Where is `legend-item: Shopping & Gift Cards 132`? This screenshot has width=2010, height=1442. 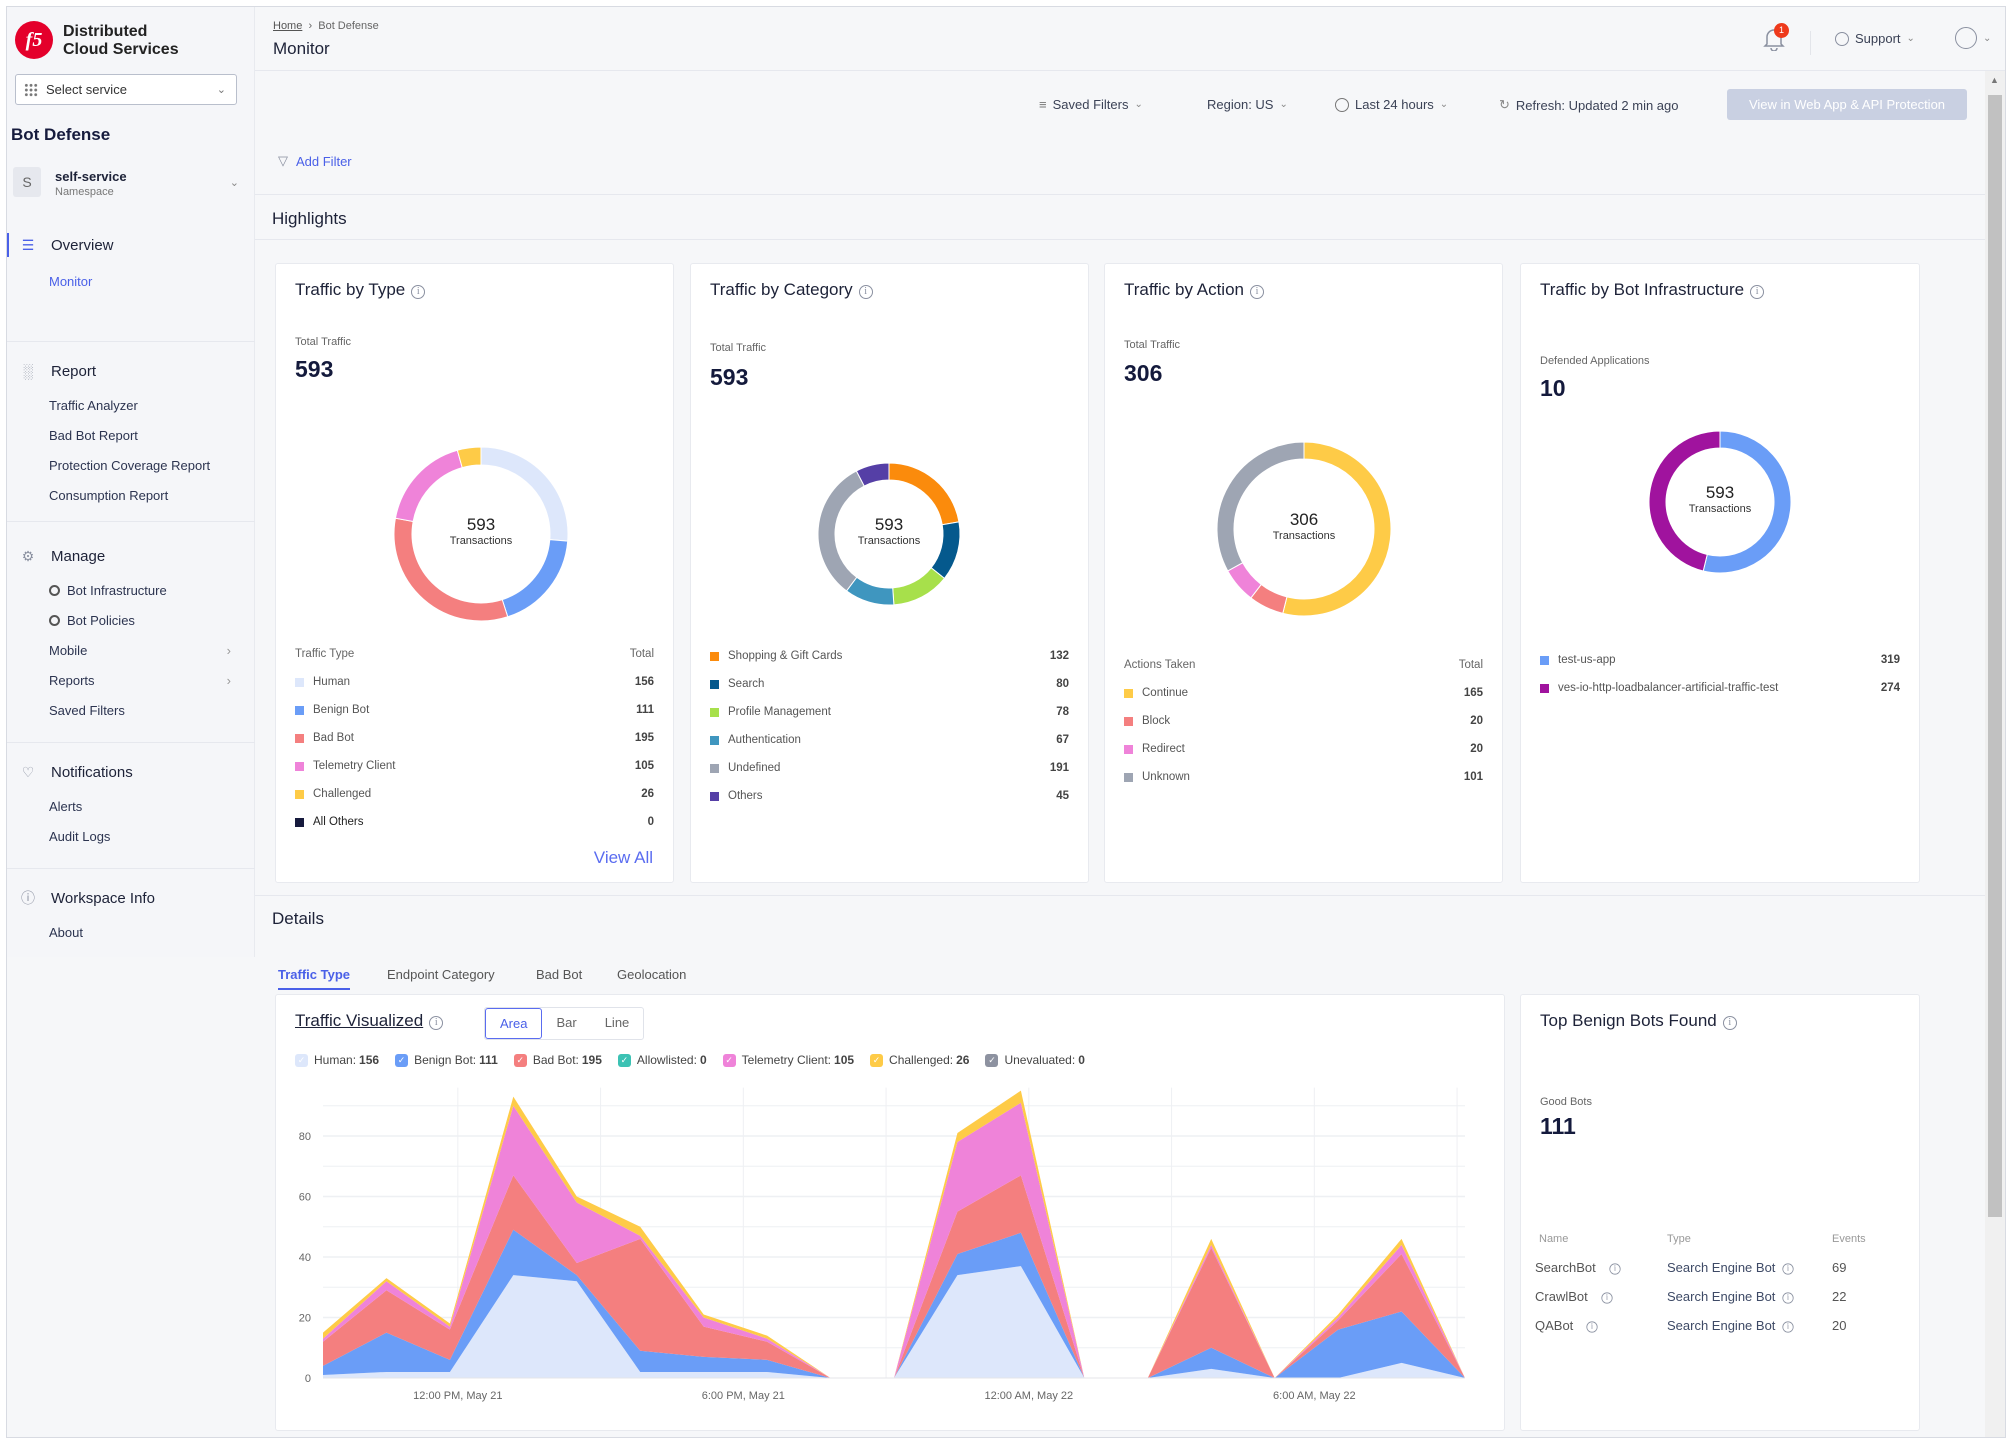 legend-item: Shopping & Gift Cards 132 is located at coordinates (889, 656).